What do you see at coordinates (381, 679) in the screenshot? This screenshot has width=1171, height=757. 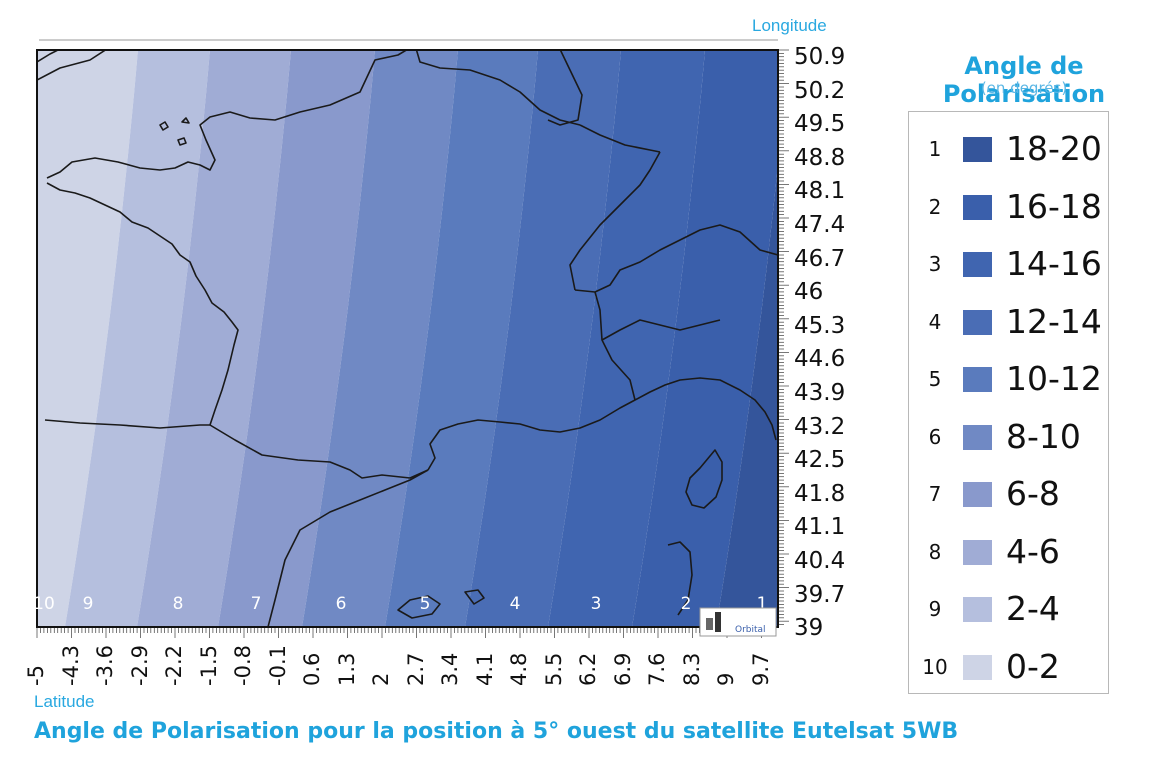 I see `latitude-tick-label: 2` at bounding box center [381, 679].